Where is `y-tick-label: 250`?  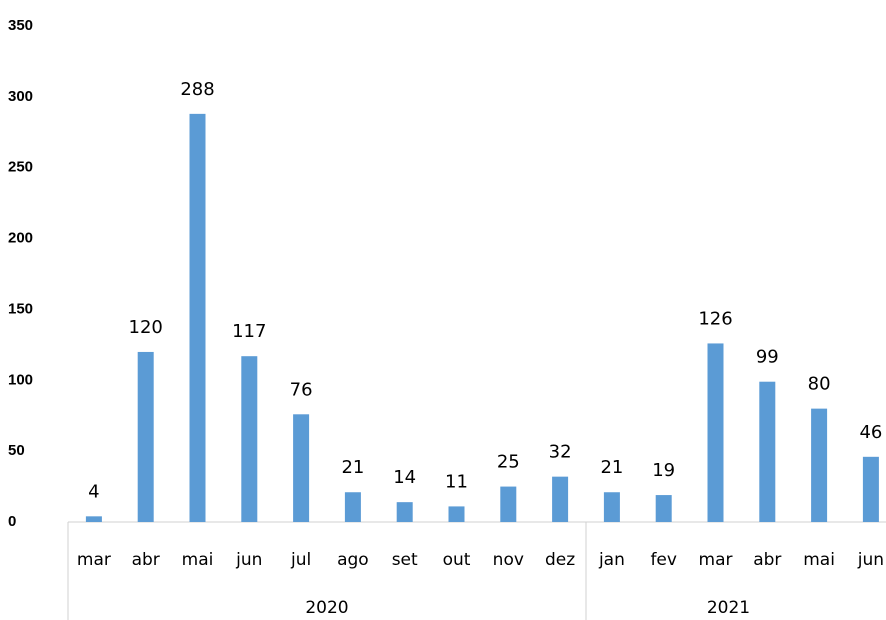
y-tick-label: 250 is located at coordinates (20, 167).